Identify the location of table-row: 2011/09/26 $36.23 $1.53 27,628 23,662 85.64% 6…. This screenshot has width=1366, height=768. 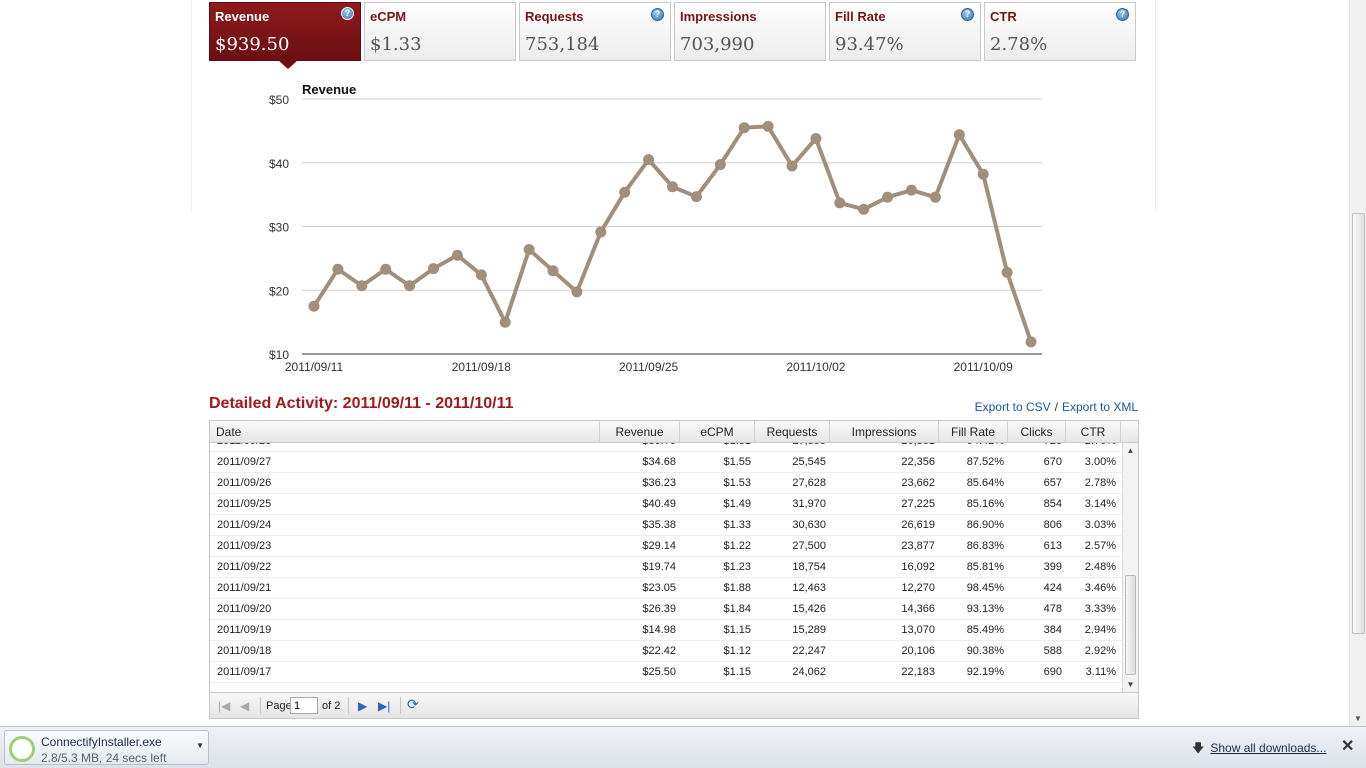
(666, 483).